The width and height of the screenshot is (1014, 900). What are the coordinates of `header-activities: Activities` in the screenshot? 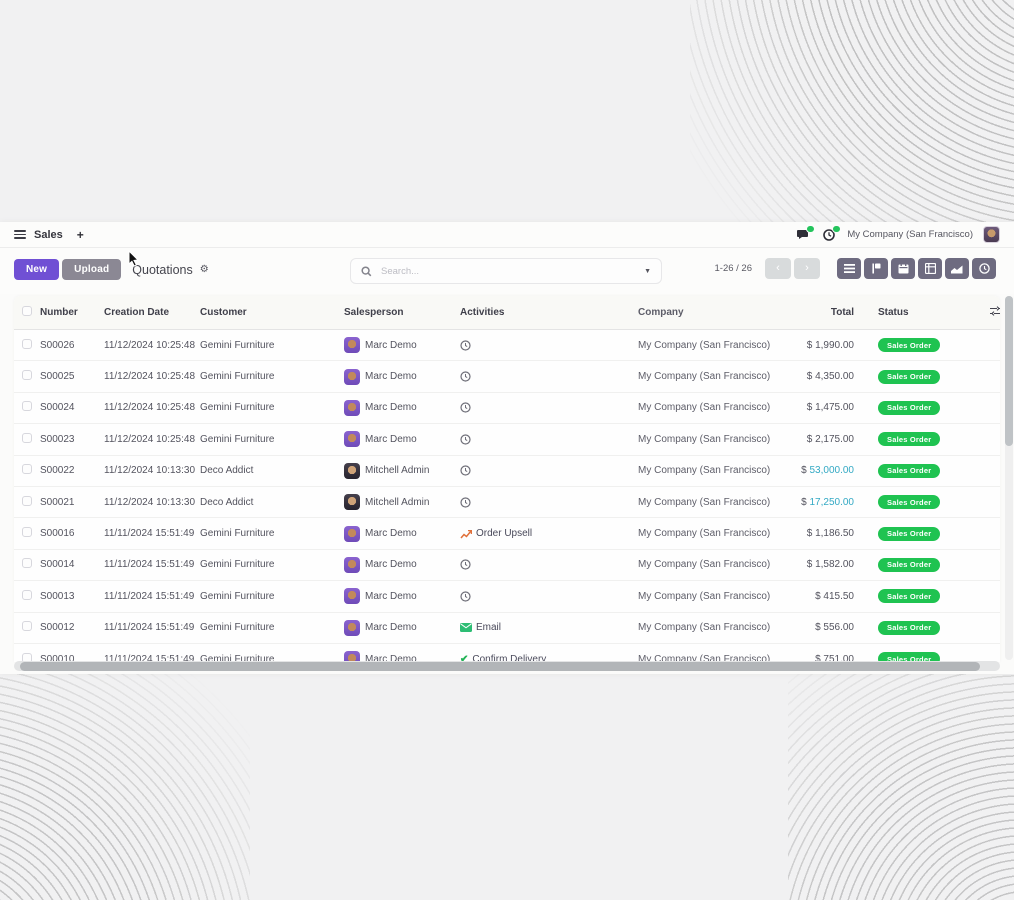 It's located at (482, 312).